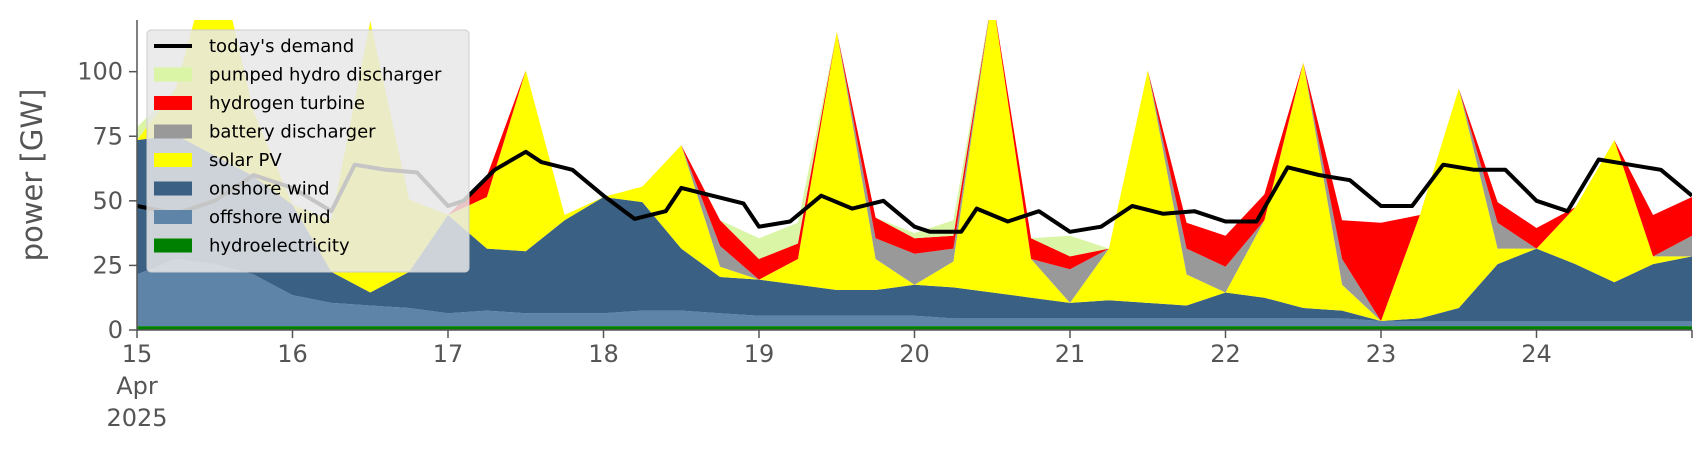  I want to click on x-tick-label: Apr, so click(137, 386).